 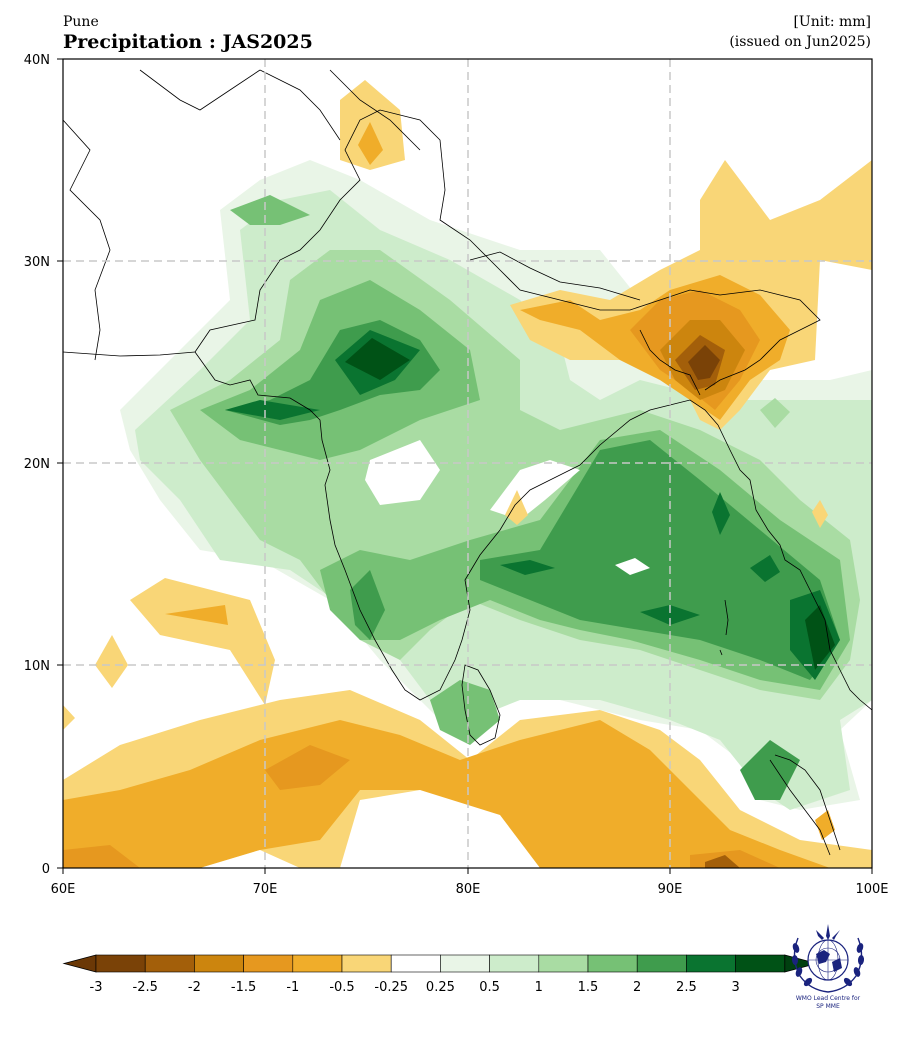 What do you see at coordinates (63, 889) in the screenshot?
I see `x-tick-label: 60E` at bounding box center [63, 889].